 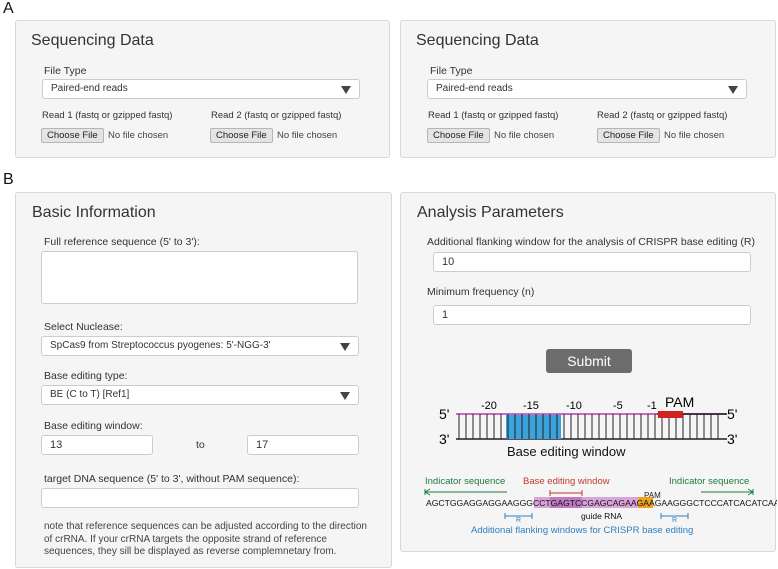 I want to click on r-right-label: R, so click(x=674, y=520).